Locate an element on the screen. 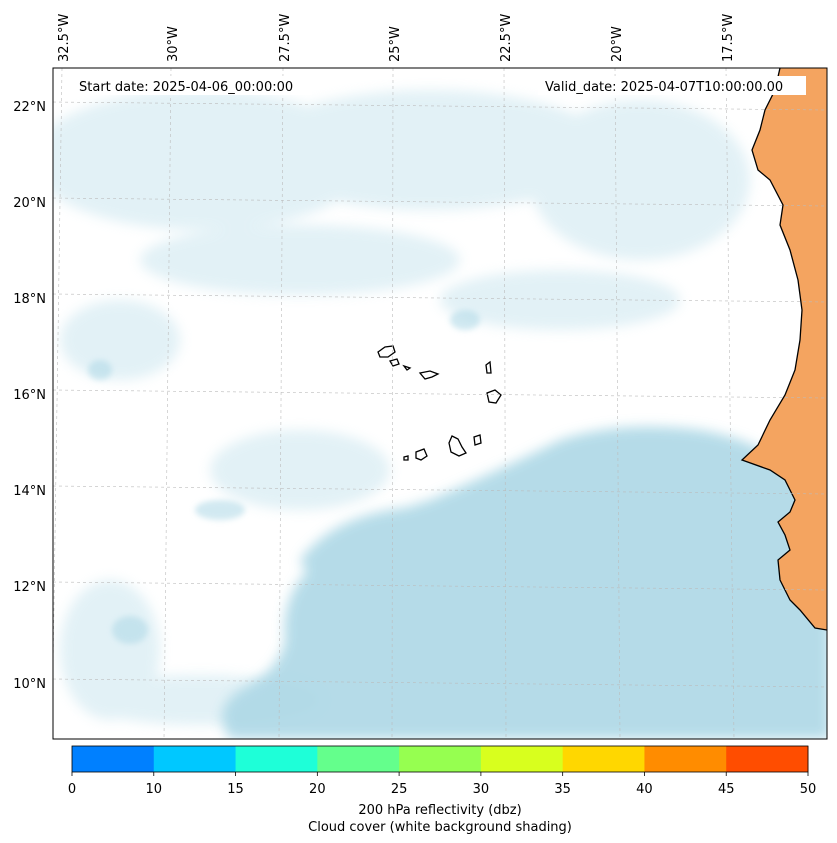 Image resolution: width=837 pixels, height=843 pixels. lat-label: 14°N is located at coordinates (29, 491).